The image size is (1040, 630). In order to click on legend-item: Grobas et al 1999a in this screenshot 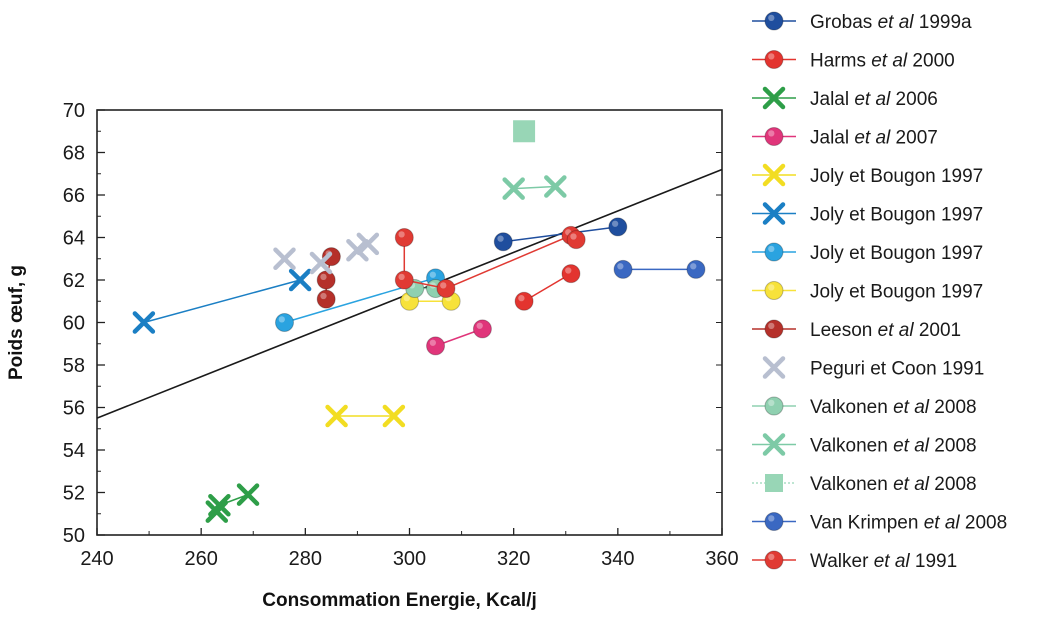, I will do `click(862, 22)`.